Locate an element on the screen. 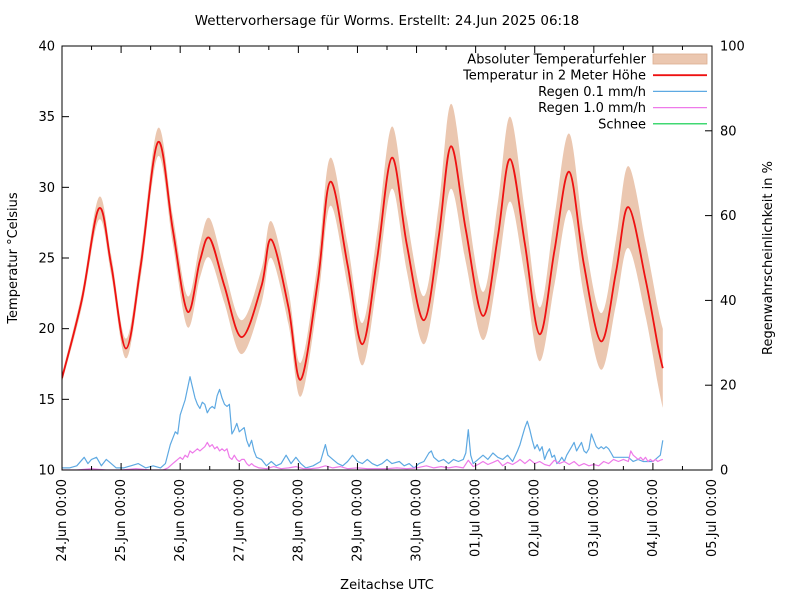  y-right-tick-label: 60 is located at coordinates (728, 216).